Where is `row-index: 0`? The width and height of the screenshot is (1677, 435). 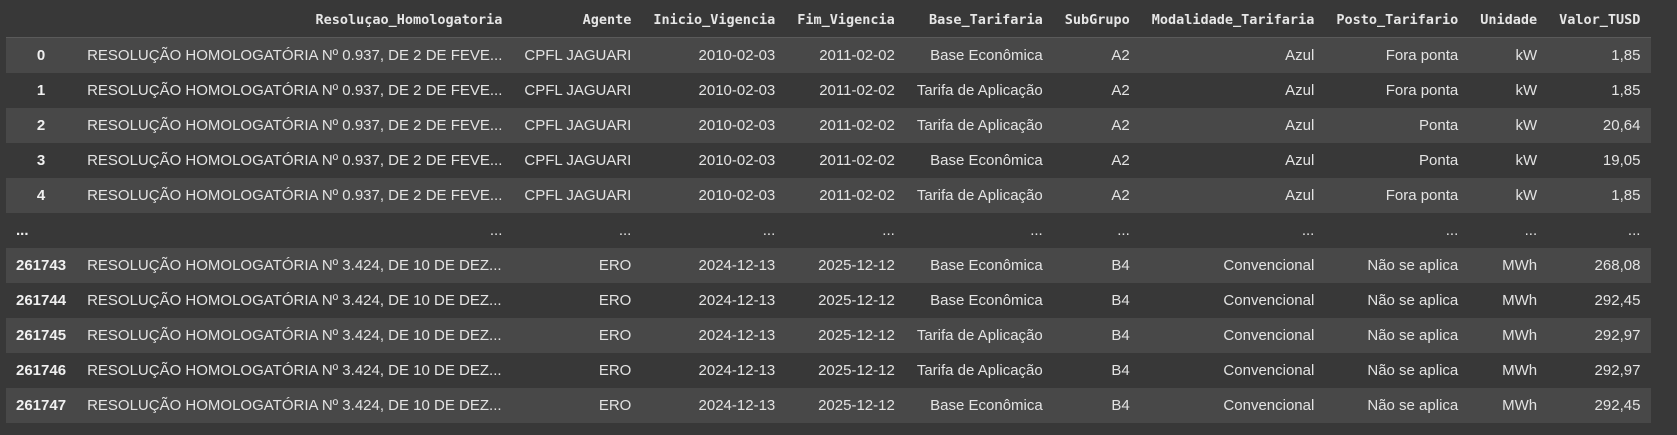
row-index: 0 is located at coordinates (41, 55).